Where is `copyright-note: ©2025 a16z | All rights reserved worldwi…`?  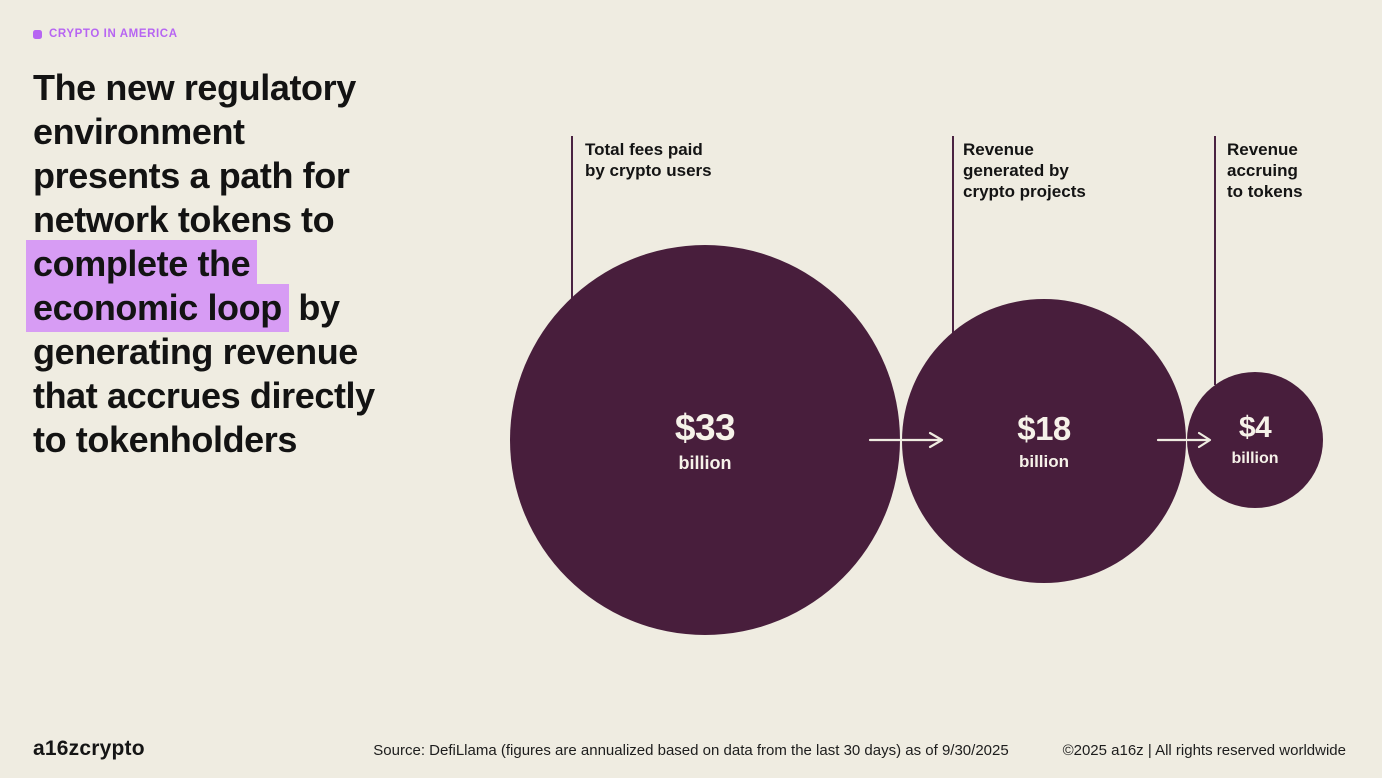
copyright-note: ©2025 a16z | All rights reserved worldwi… is located at coordinates (1204, 750).